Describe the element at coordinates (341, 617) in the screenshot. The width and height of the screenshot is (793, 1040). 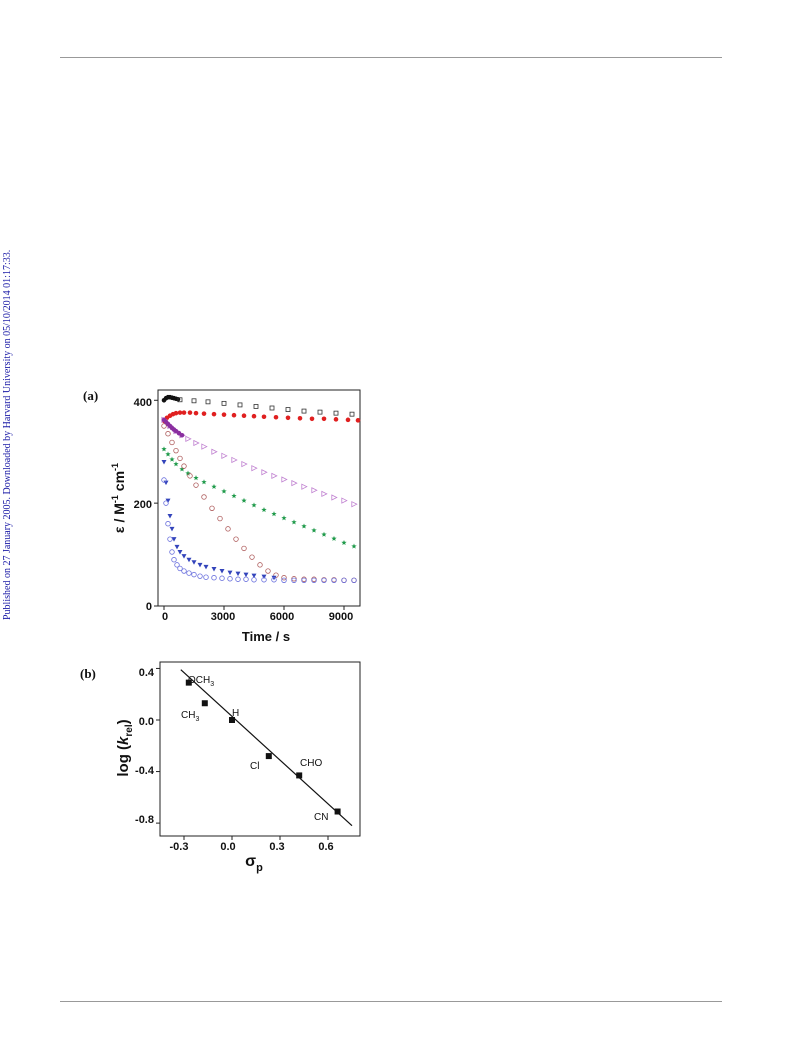
I see `a-xtick-9000: 9000` at that location.